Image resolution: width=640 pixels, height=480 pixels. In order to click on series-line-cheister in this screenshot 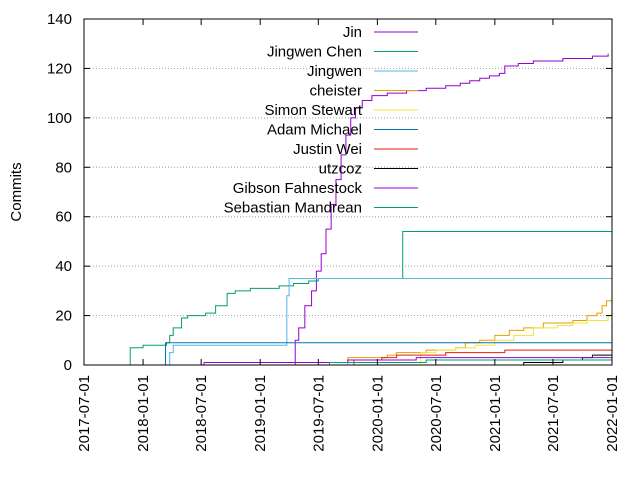, I will do `click(477, 333)`.